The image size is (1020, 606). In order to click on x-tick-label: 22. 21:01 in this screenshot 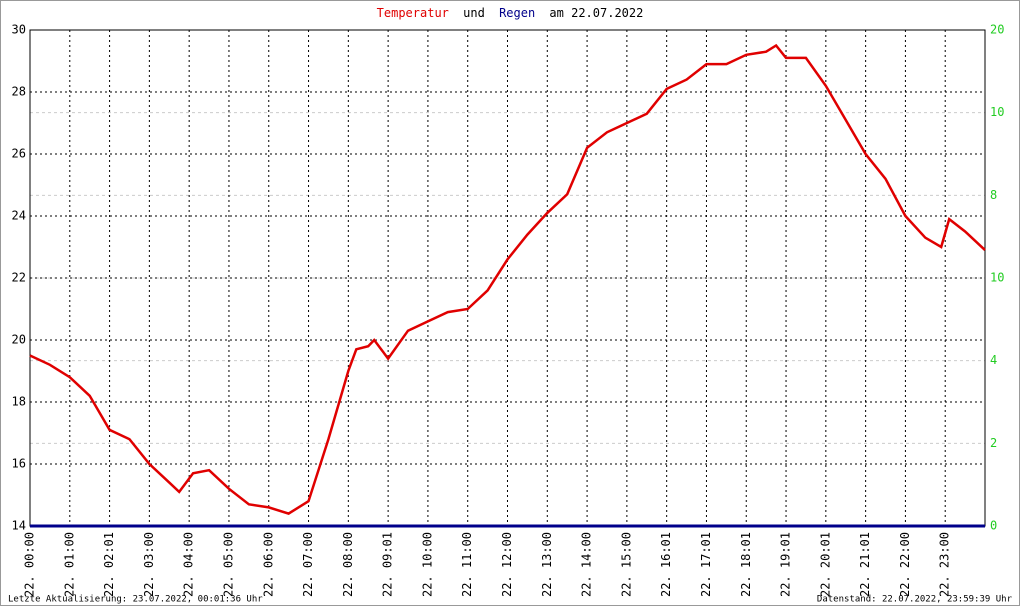, I will do `click(865, 564)`.